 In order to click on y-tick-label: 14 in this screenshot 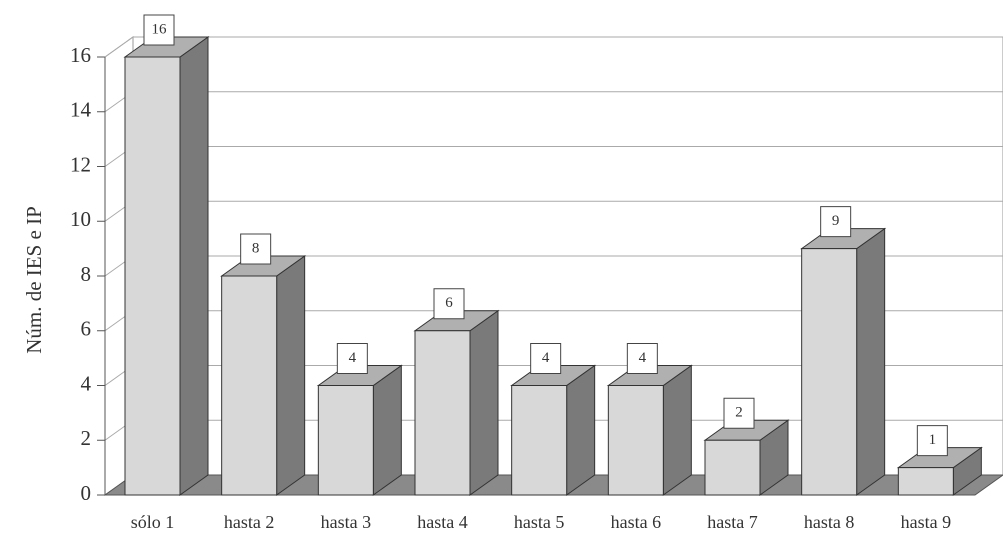, I will do `click(81, 110)`.